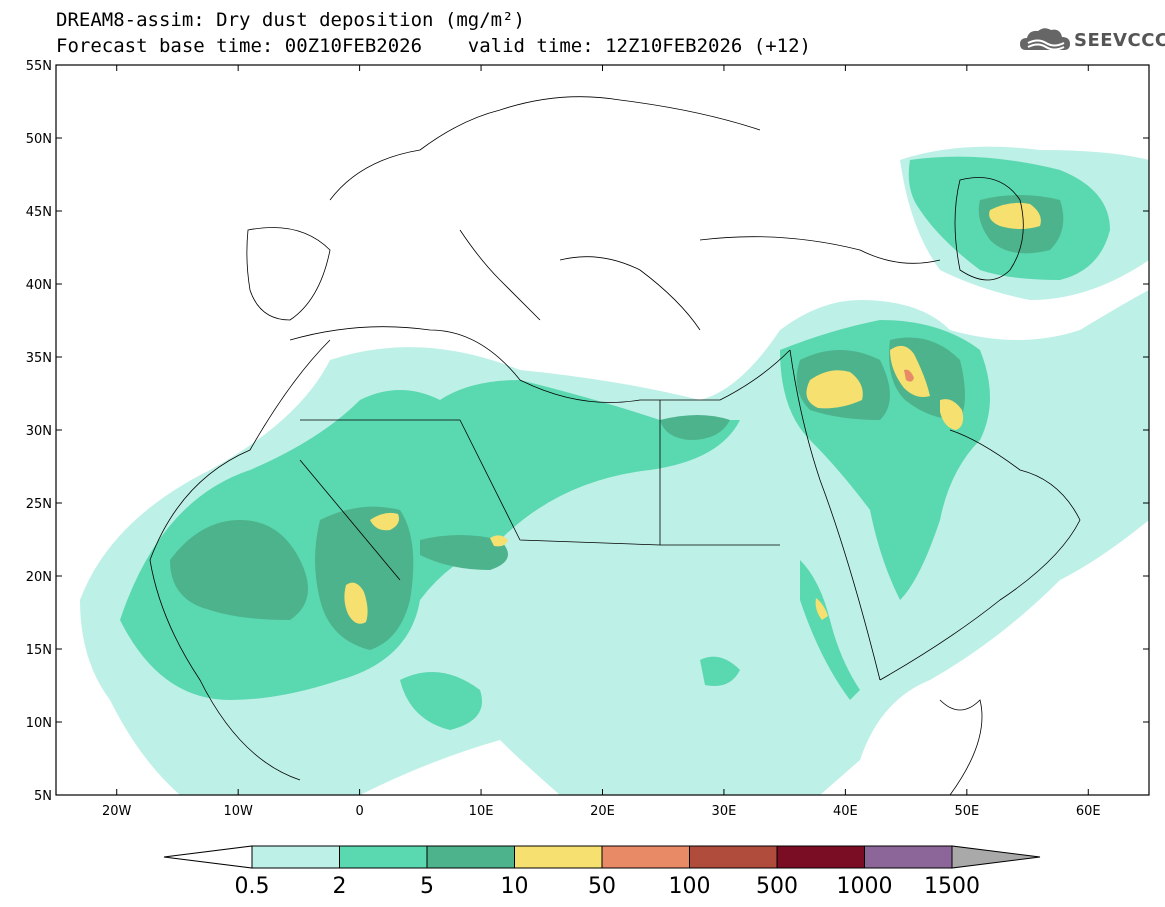 This screenshot has width=1165, height=907. I want to click on lat-tick-label: 40N, so click(39, 285).